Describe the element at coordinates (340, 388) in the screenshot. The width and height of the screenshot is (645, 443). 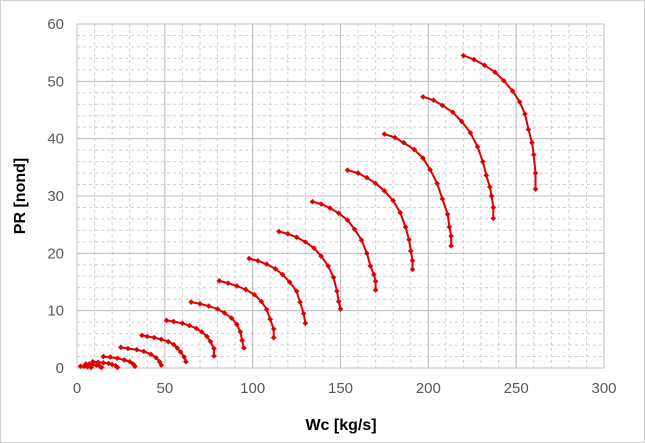
I see `x-tick-label: 150` at that location.